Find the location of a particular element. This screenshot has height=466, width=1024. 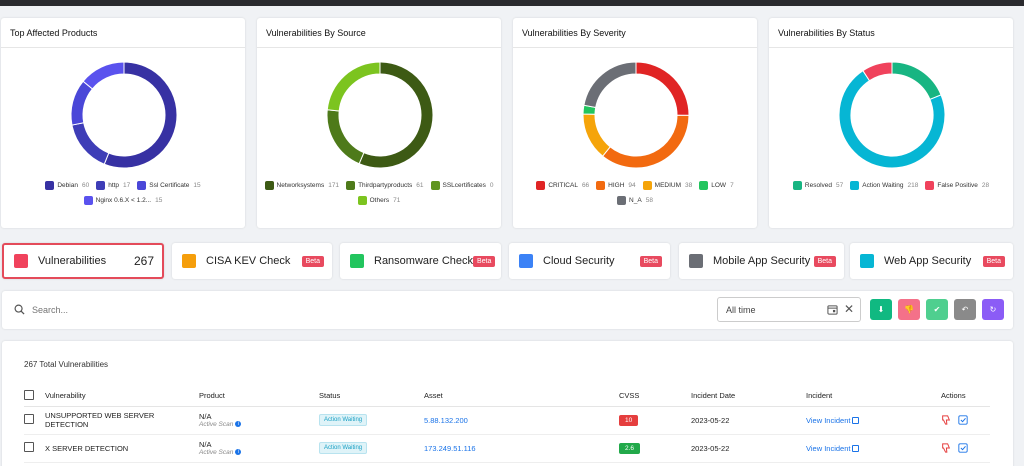

legend-item: Resolved 57 is located at coordinates (818, 185).